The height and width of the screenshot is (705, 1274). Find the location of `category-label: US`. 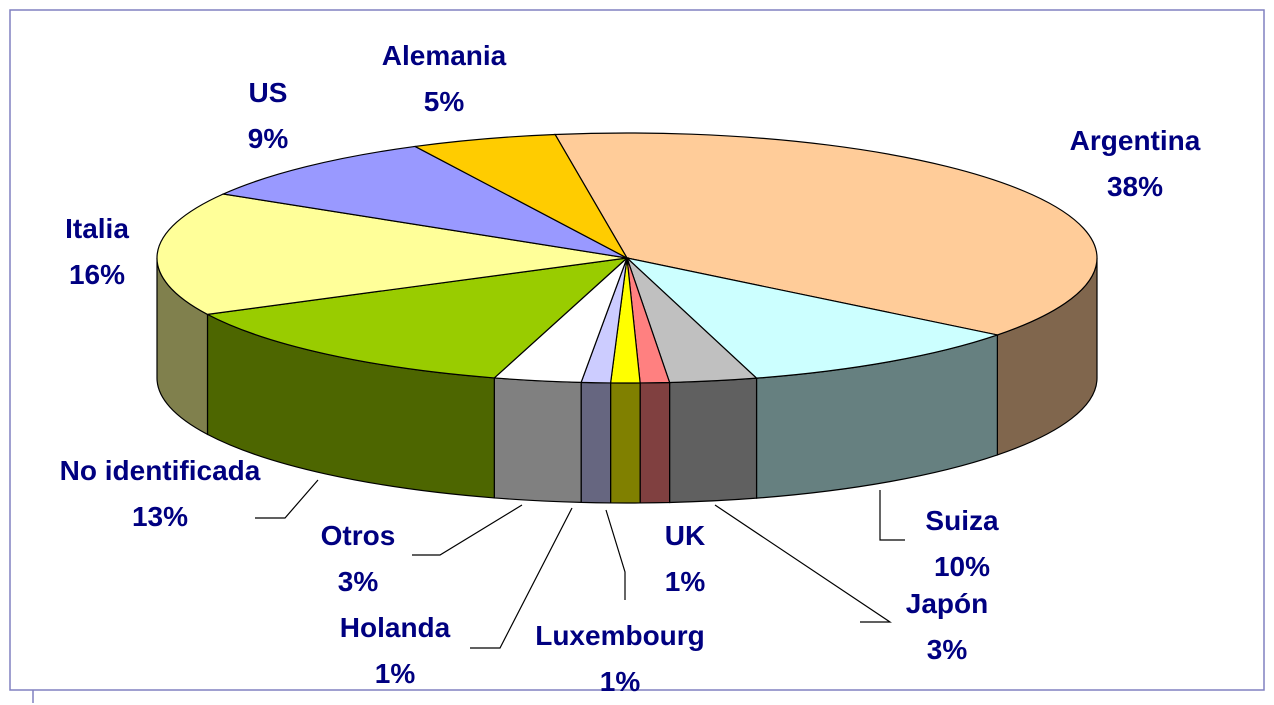

category-label: US is located at coordinates (268, 92).